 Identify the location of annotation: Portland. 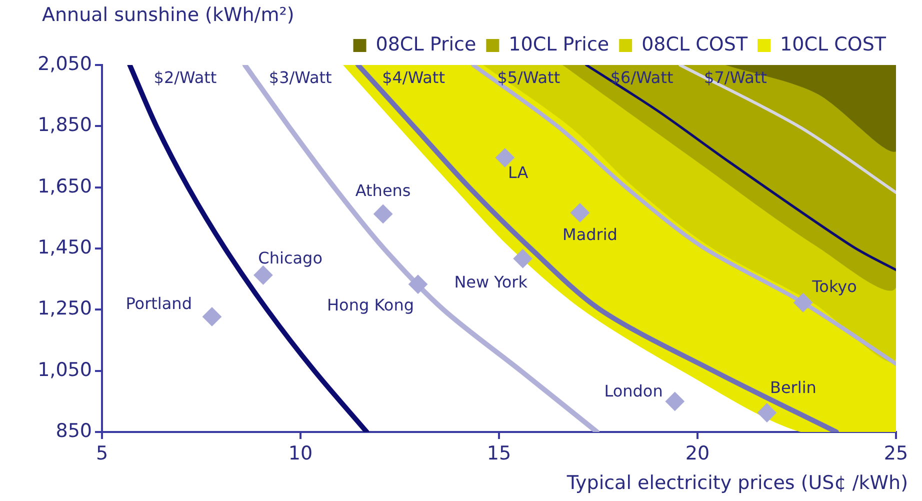
(159, 303).